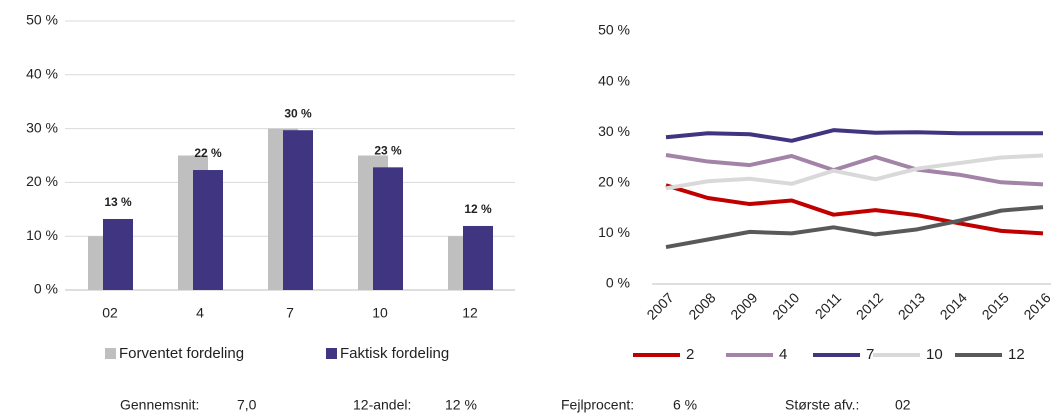 This screenshot has height=415, width=1051. I want to click on x-tick-label: 2010, so click(785, 305).